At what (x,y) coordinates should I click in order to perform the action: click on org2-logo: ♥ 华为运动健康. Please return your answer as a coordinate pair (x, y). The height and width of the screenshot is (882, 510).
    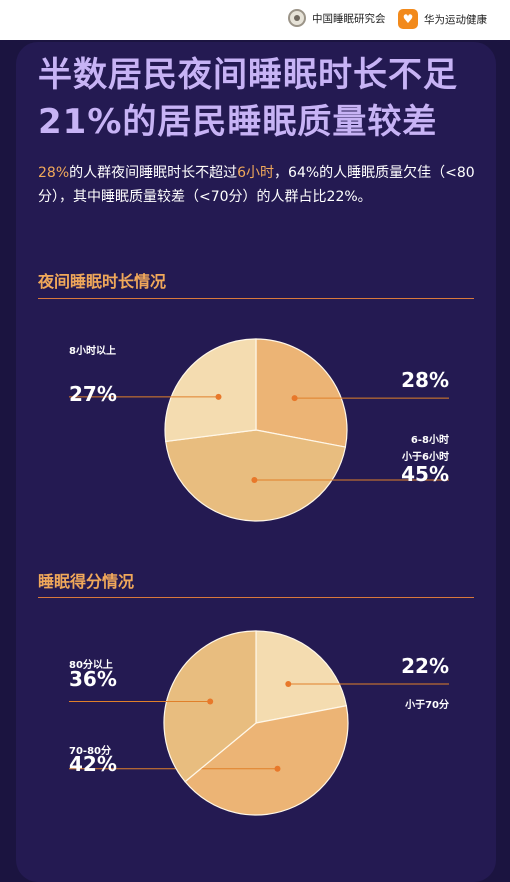
    Looking at the image, I should click on (442, 19).